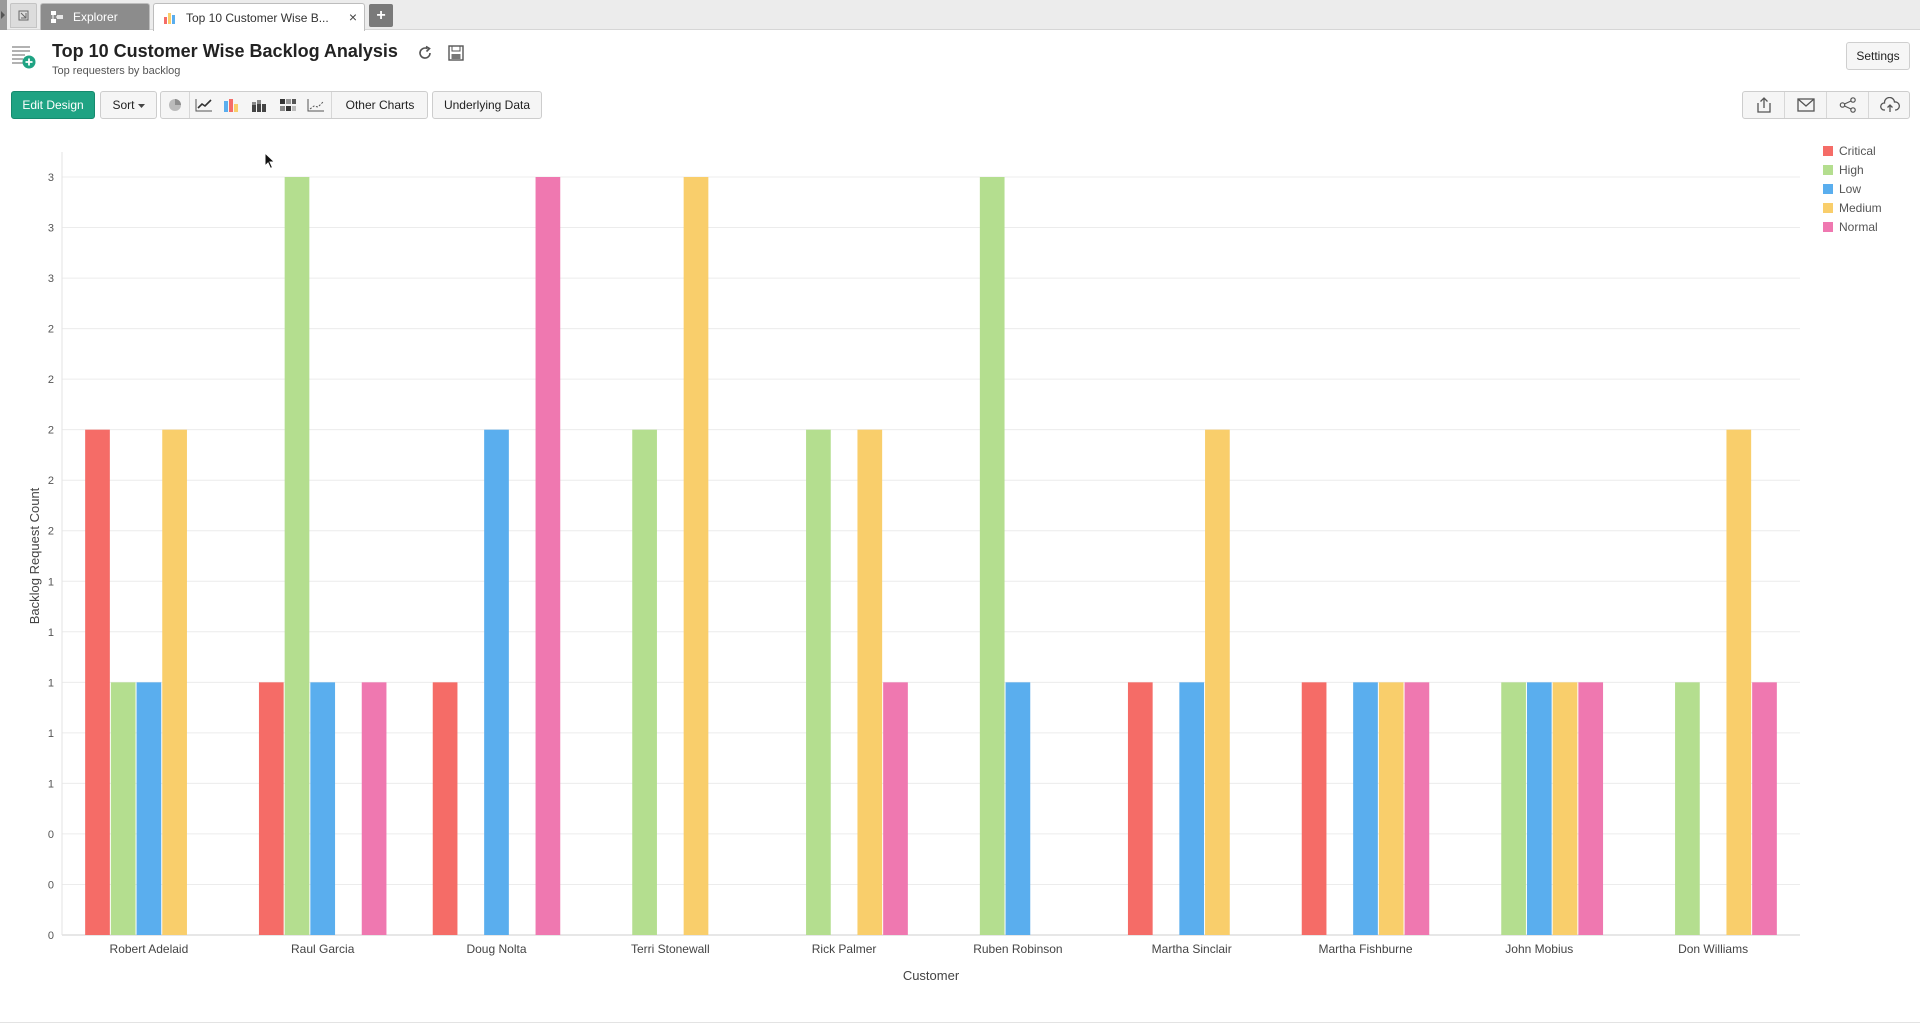  Describe the element at coordinates (1365, 949) in the screenshot. I see `x-tick-label: Martha Fishburne` at that location.